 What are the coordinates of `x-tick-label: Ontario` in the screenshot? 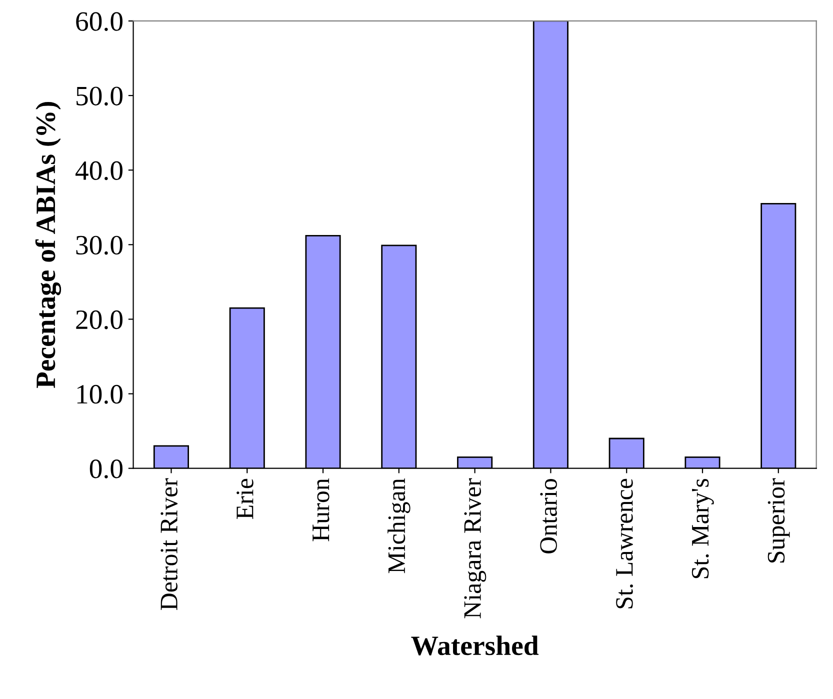 It's located at (548, 516).